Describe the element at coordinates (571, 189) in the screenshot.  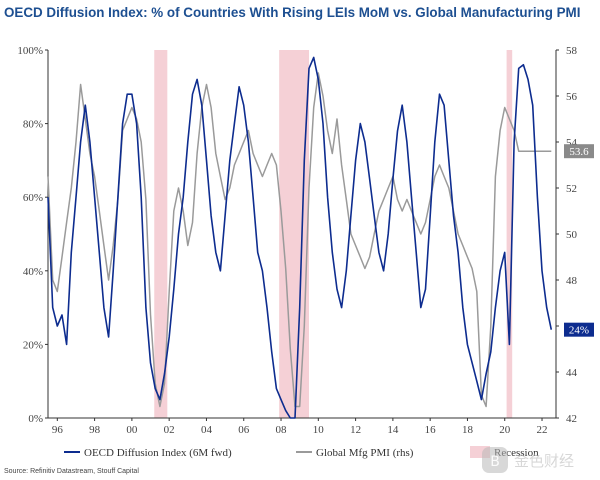
I see `y-right-tick-label: 52` at that location.